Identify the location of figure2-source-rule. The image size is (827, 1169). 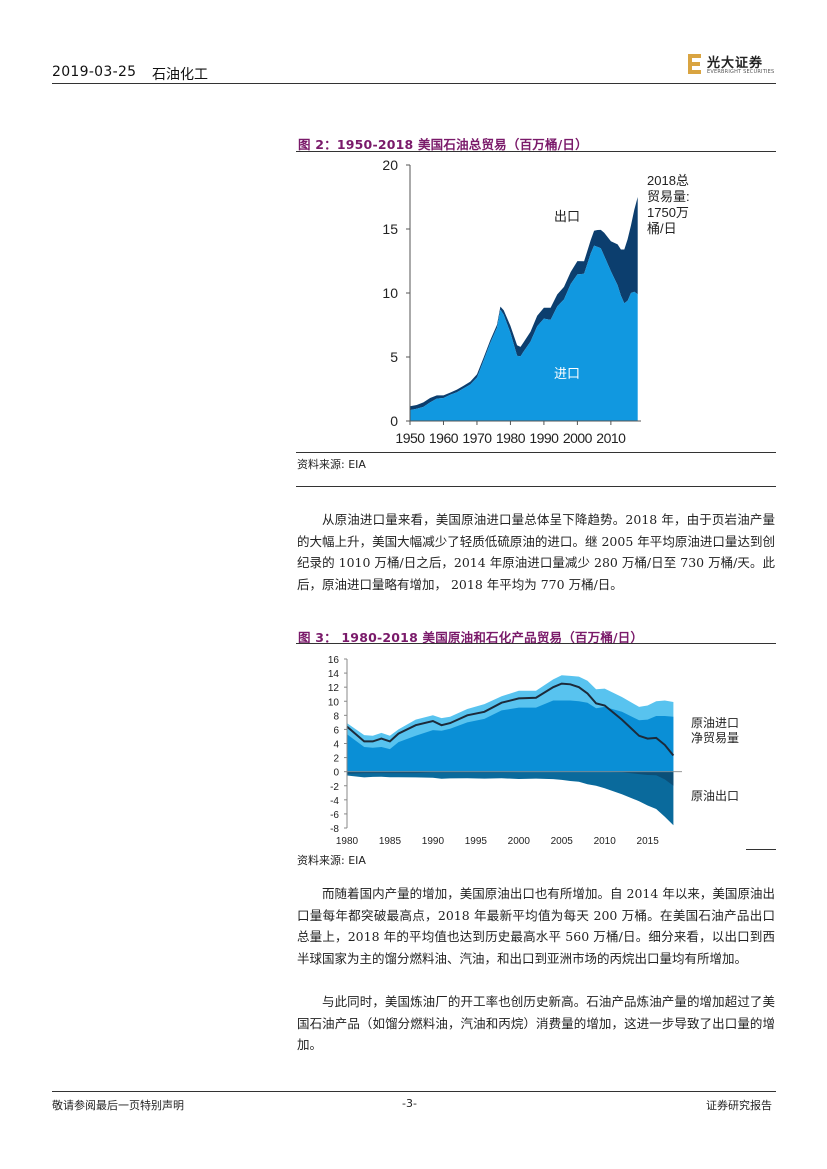
(536, 452).